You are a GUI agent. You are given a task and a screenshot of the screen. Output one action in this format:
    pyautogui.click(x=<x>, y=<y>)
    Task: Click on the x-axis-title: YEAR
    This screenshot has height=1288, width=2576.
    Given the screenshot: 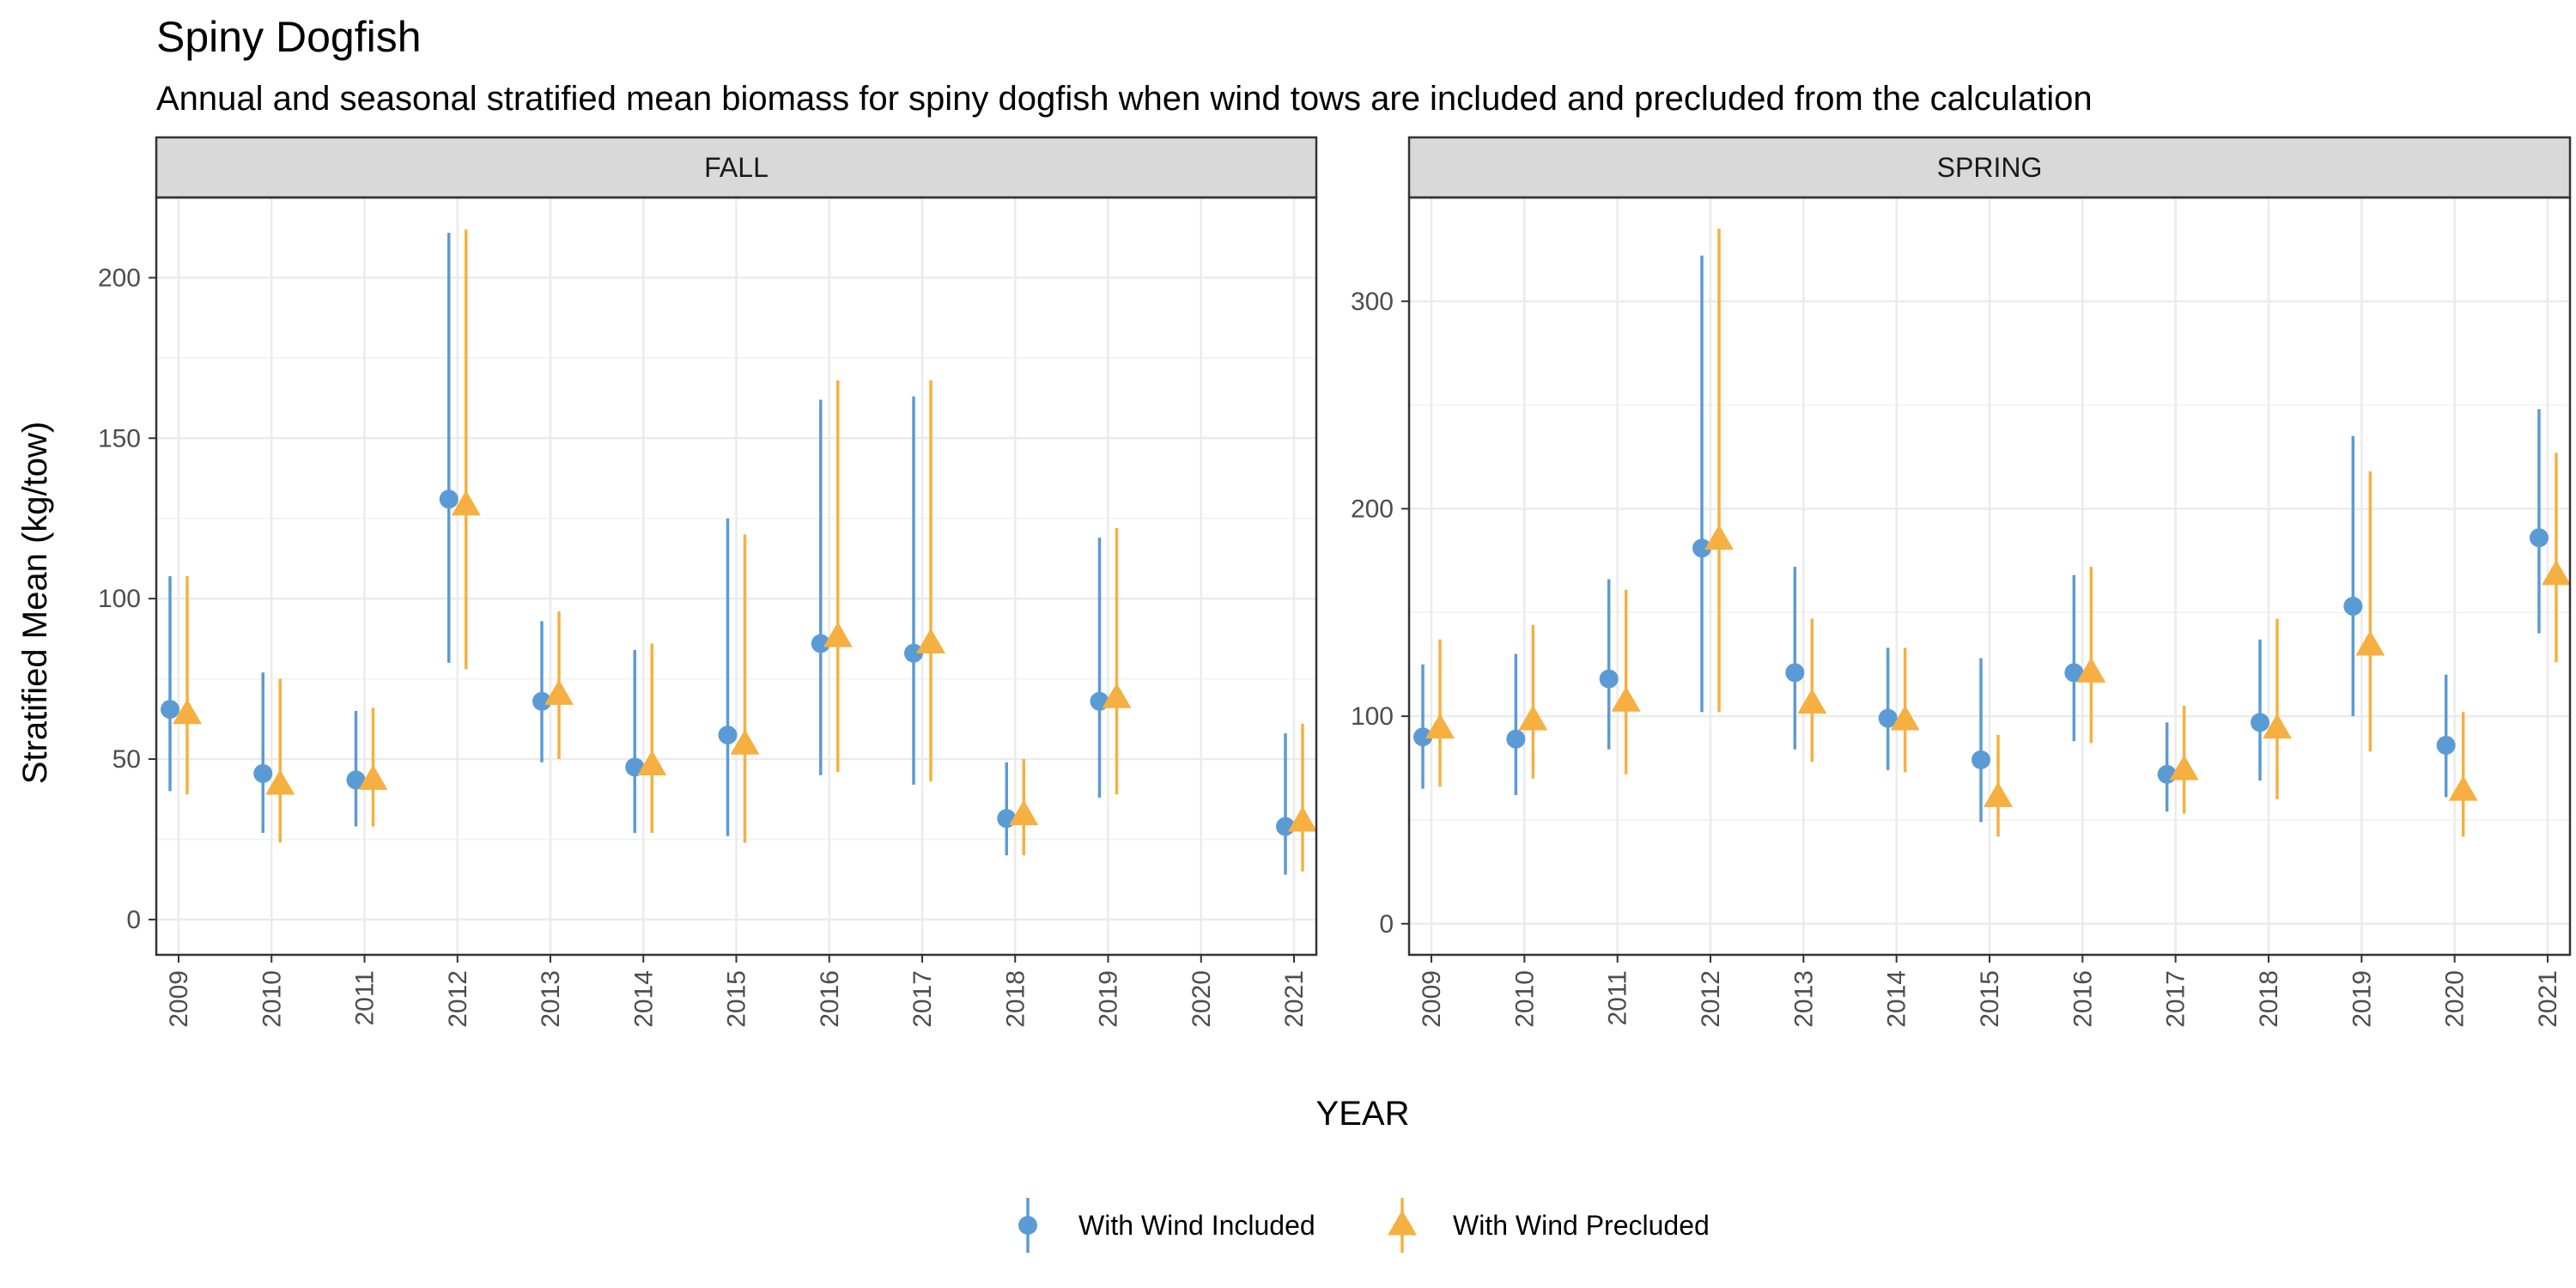 What is the action you would take?
    pyautogui.click(x=1363, y=1114)
    